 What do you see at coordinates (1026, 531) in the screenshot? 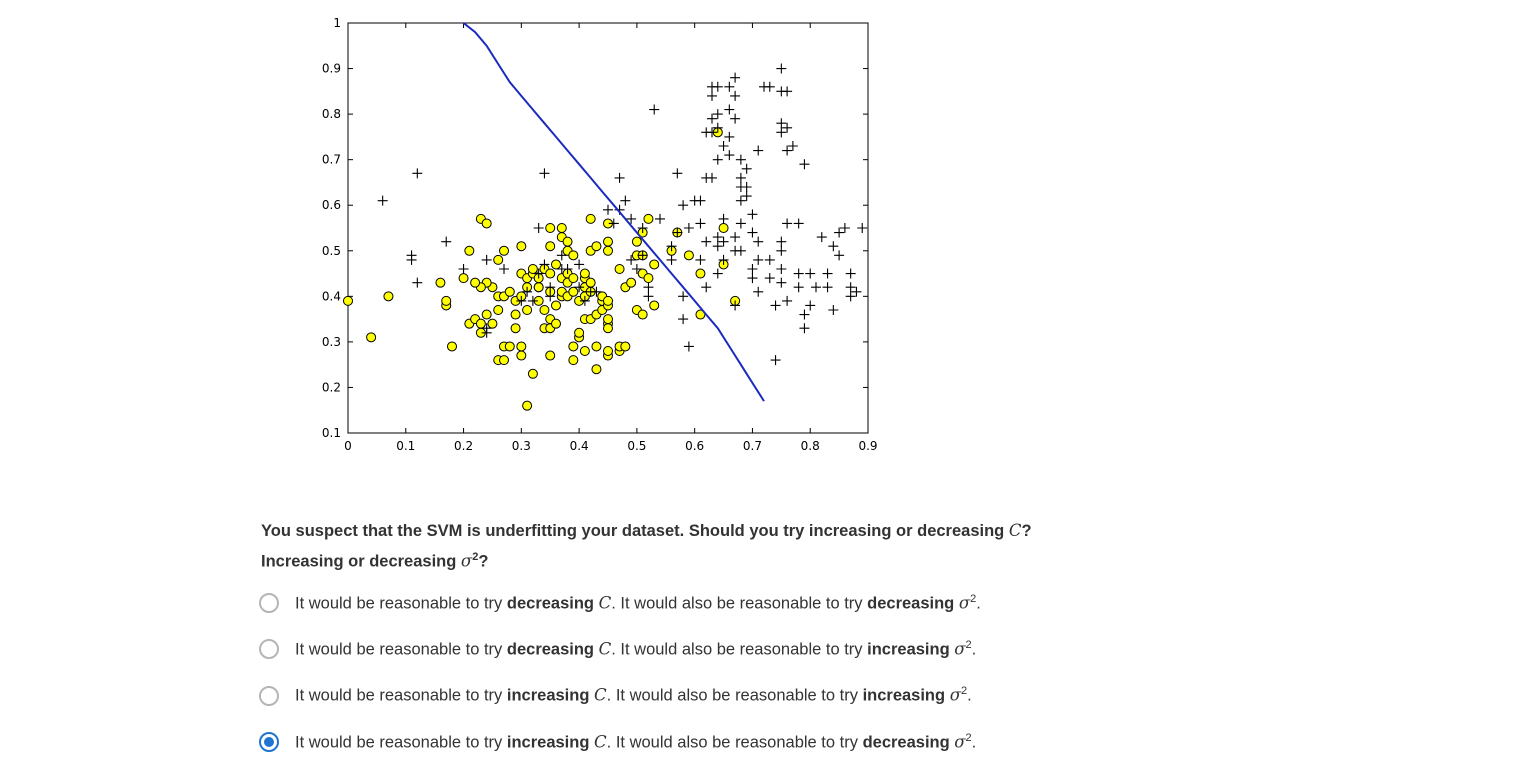
I see `question-mark: ?` at bounding box center [1026, 531].